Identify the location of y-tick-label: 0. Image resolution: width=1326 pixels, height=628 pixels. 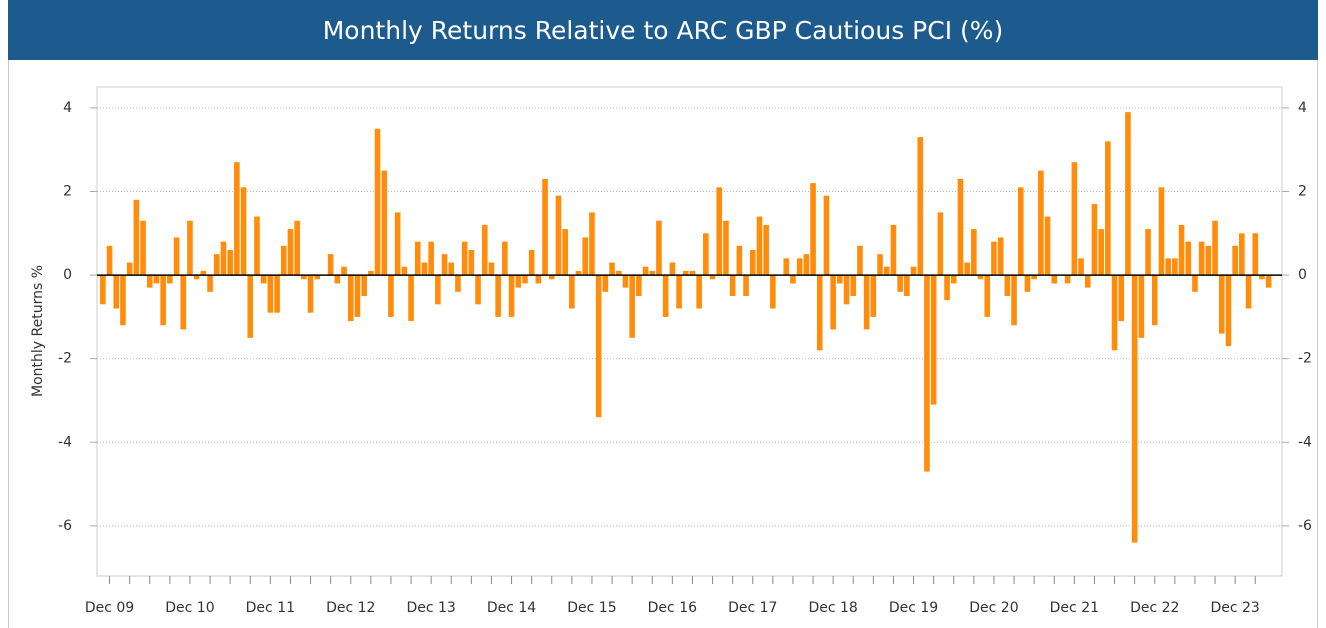
(67, 275).